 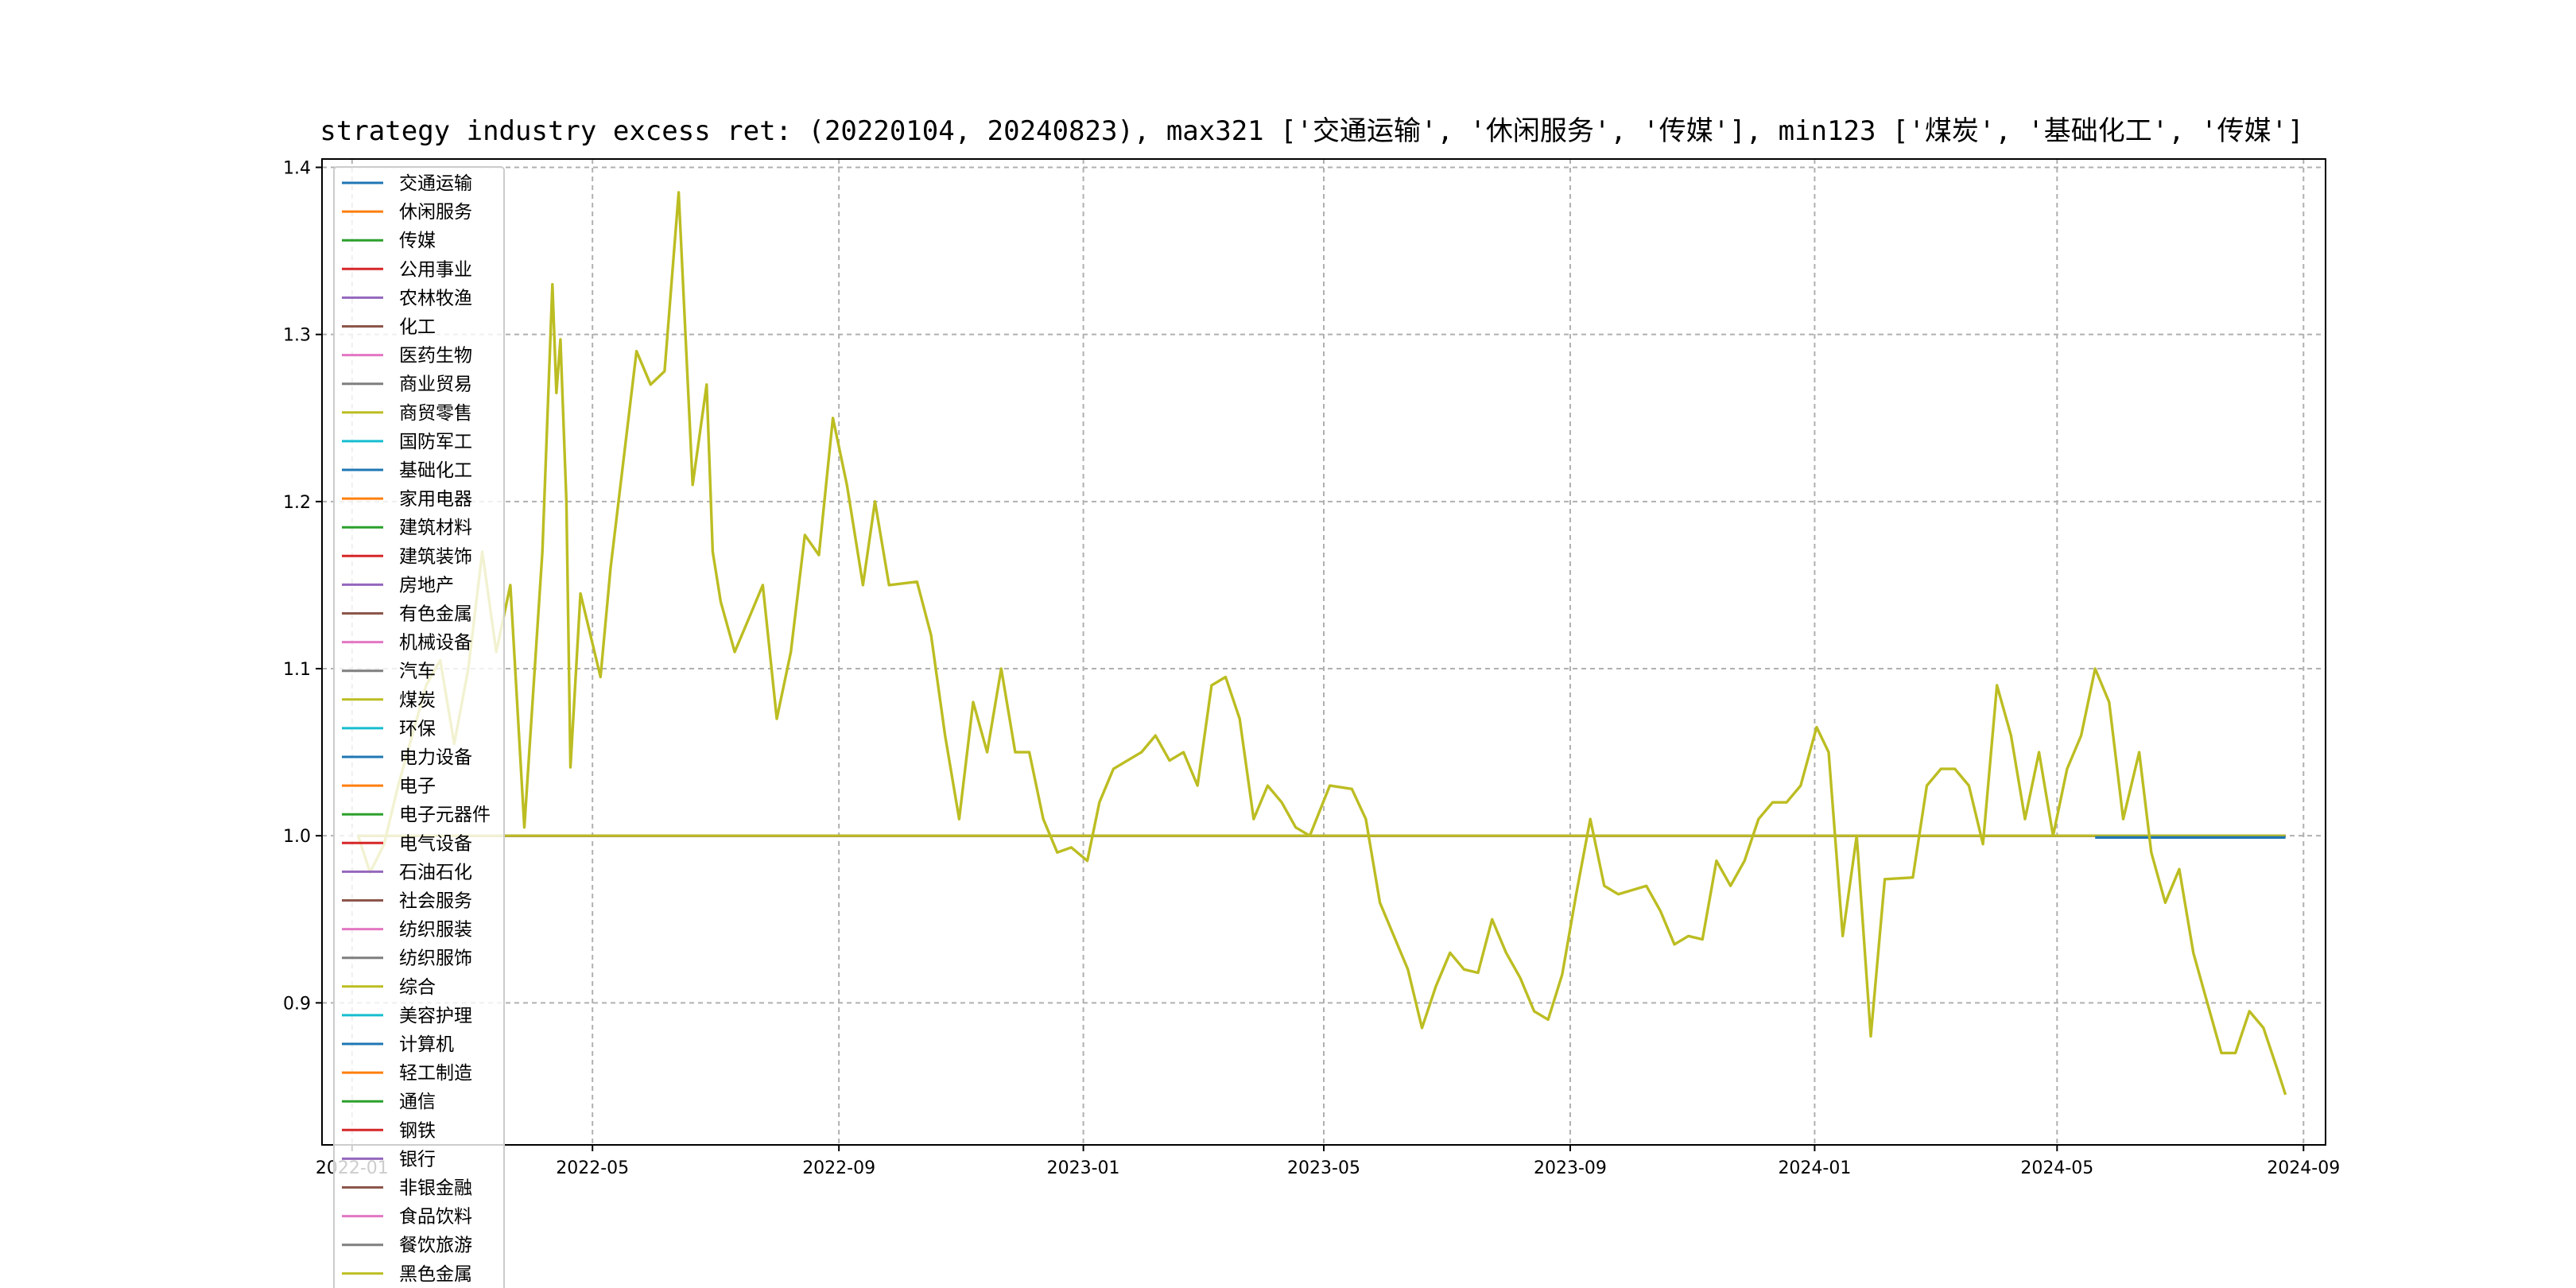 I want to click on legend-label: 钢铁, so click(x=418, y=1130).